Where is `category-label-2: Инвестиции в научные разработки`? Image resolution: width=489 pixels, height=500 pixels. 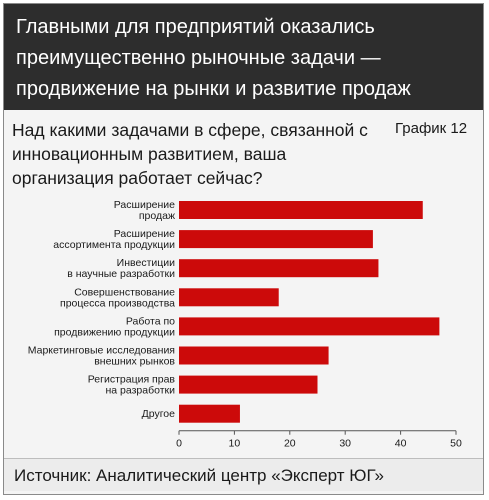
category-label-2: Инвестиции в научные разработки is located at coordinates (121, 268).